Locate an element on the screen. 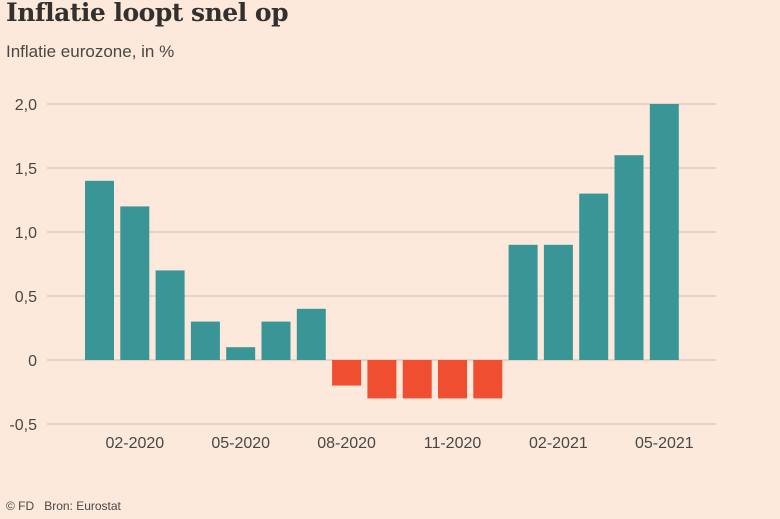  bar-12-2020 is located at coordinates (488, 379).